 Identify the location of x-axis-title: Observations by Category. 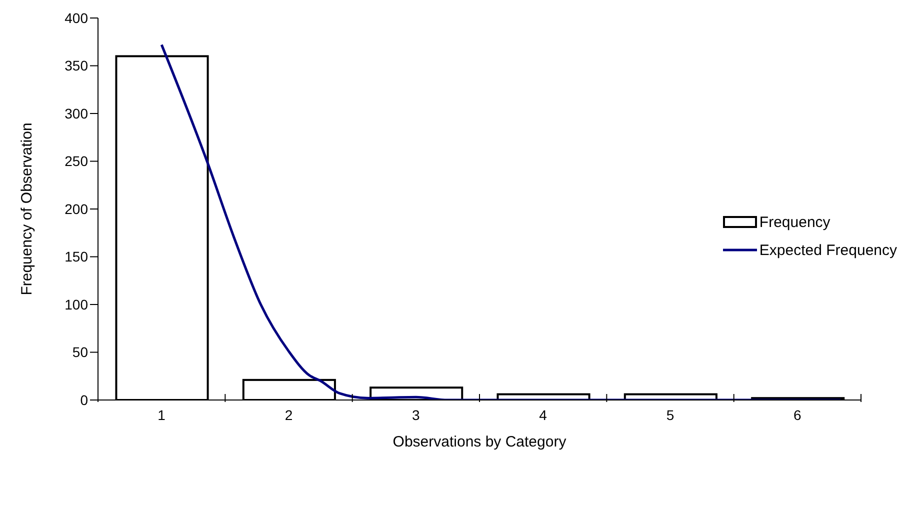
(479, 442).